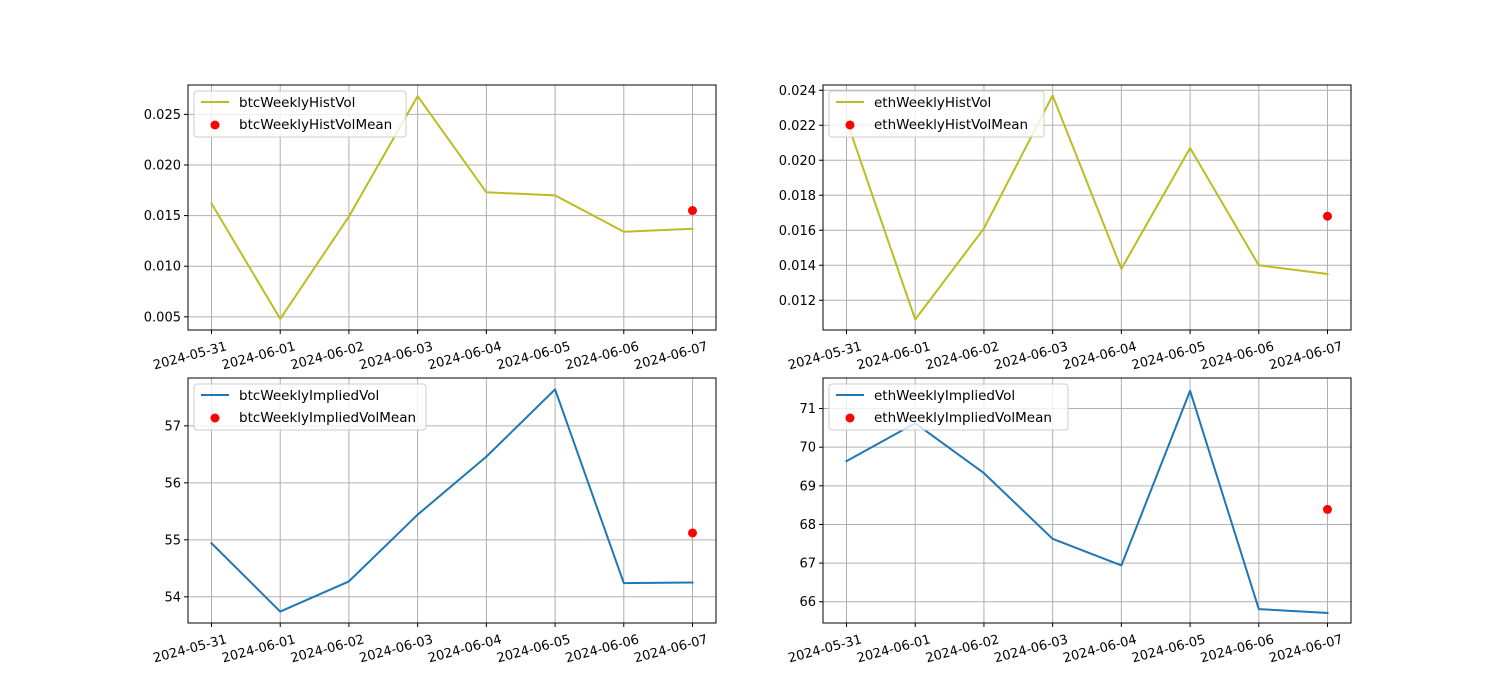 Image resolution: width=1500 pixels, height=700 pixels. Describe the element at coordinates (932, 103) in the screenshot. I see `legend-label: ethWeeklyHistVol` at that location.